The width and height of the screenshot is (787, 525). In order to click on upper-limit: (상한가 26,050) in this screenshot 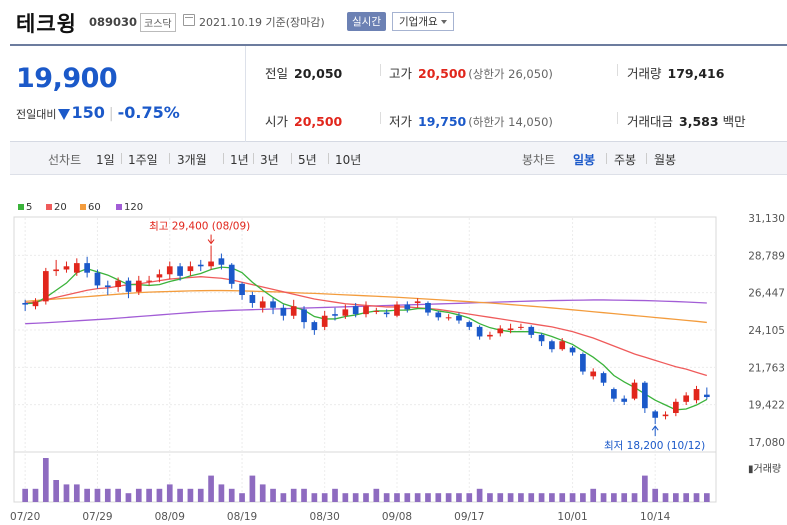, I will do `click(510, 74)`.